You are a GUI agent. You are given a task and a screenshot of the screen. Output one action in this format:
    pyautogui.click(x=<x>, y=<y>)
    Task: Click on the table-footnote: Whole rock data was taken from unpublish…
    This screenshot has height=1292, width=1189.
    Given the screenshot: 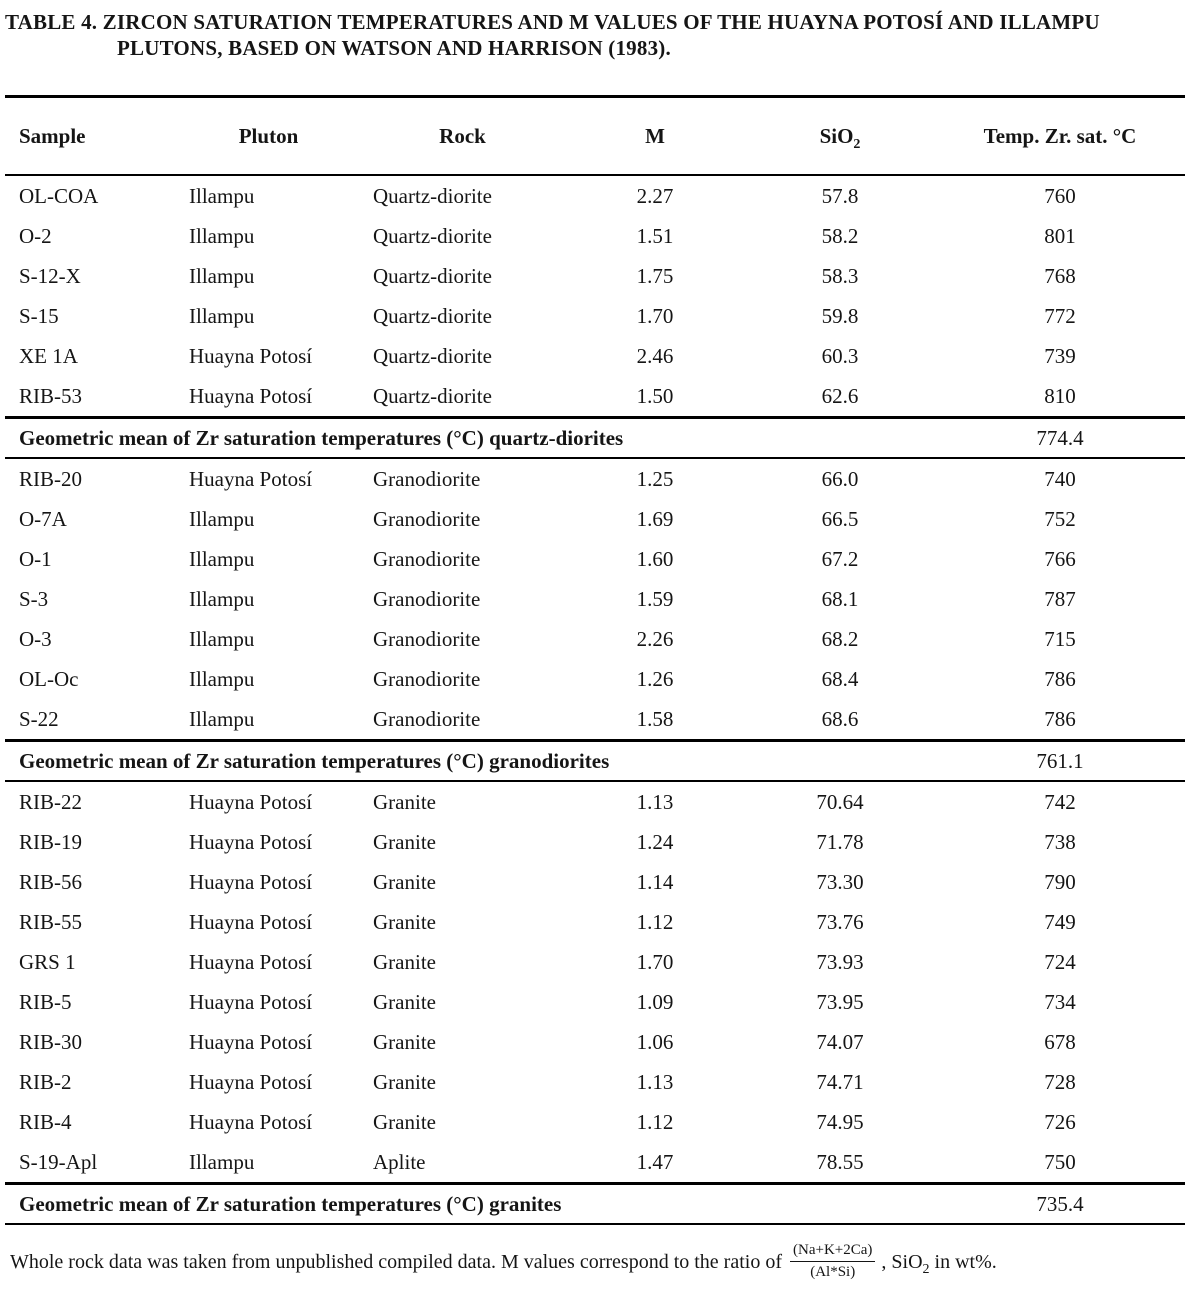 What is the action you would take?
    pyautogui.click(x=595, y=1263)
    